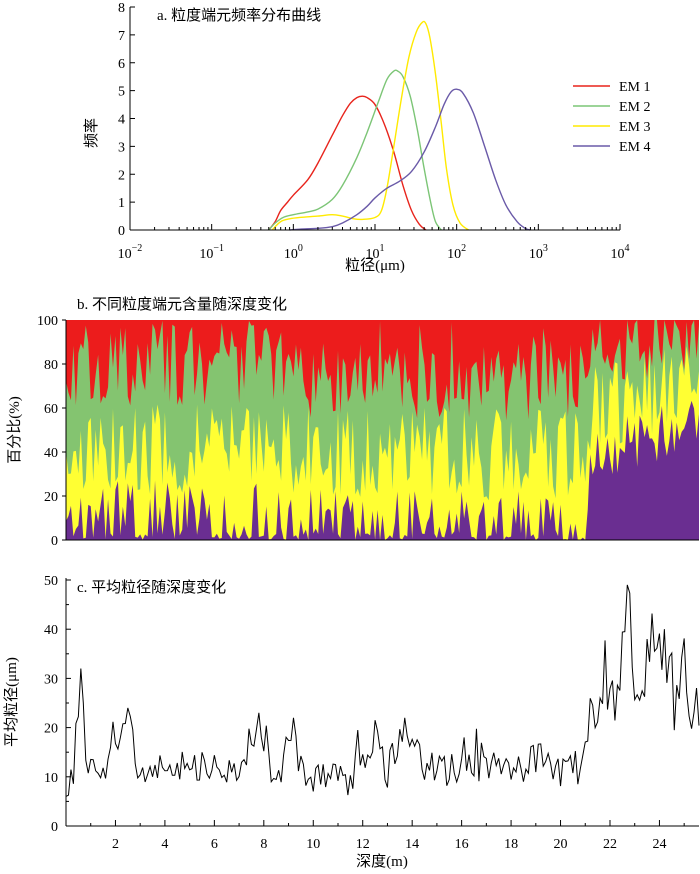 This screenshot has width=700, height=874. I want to click on panel-a-title: a. 粒度端元频率分布曲线, so click(239, 15).